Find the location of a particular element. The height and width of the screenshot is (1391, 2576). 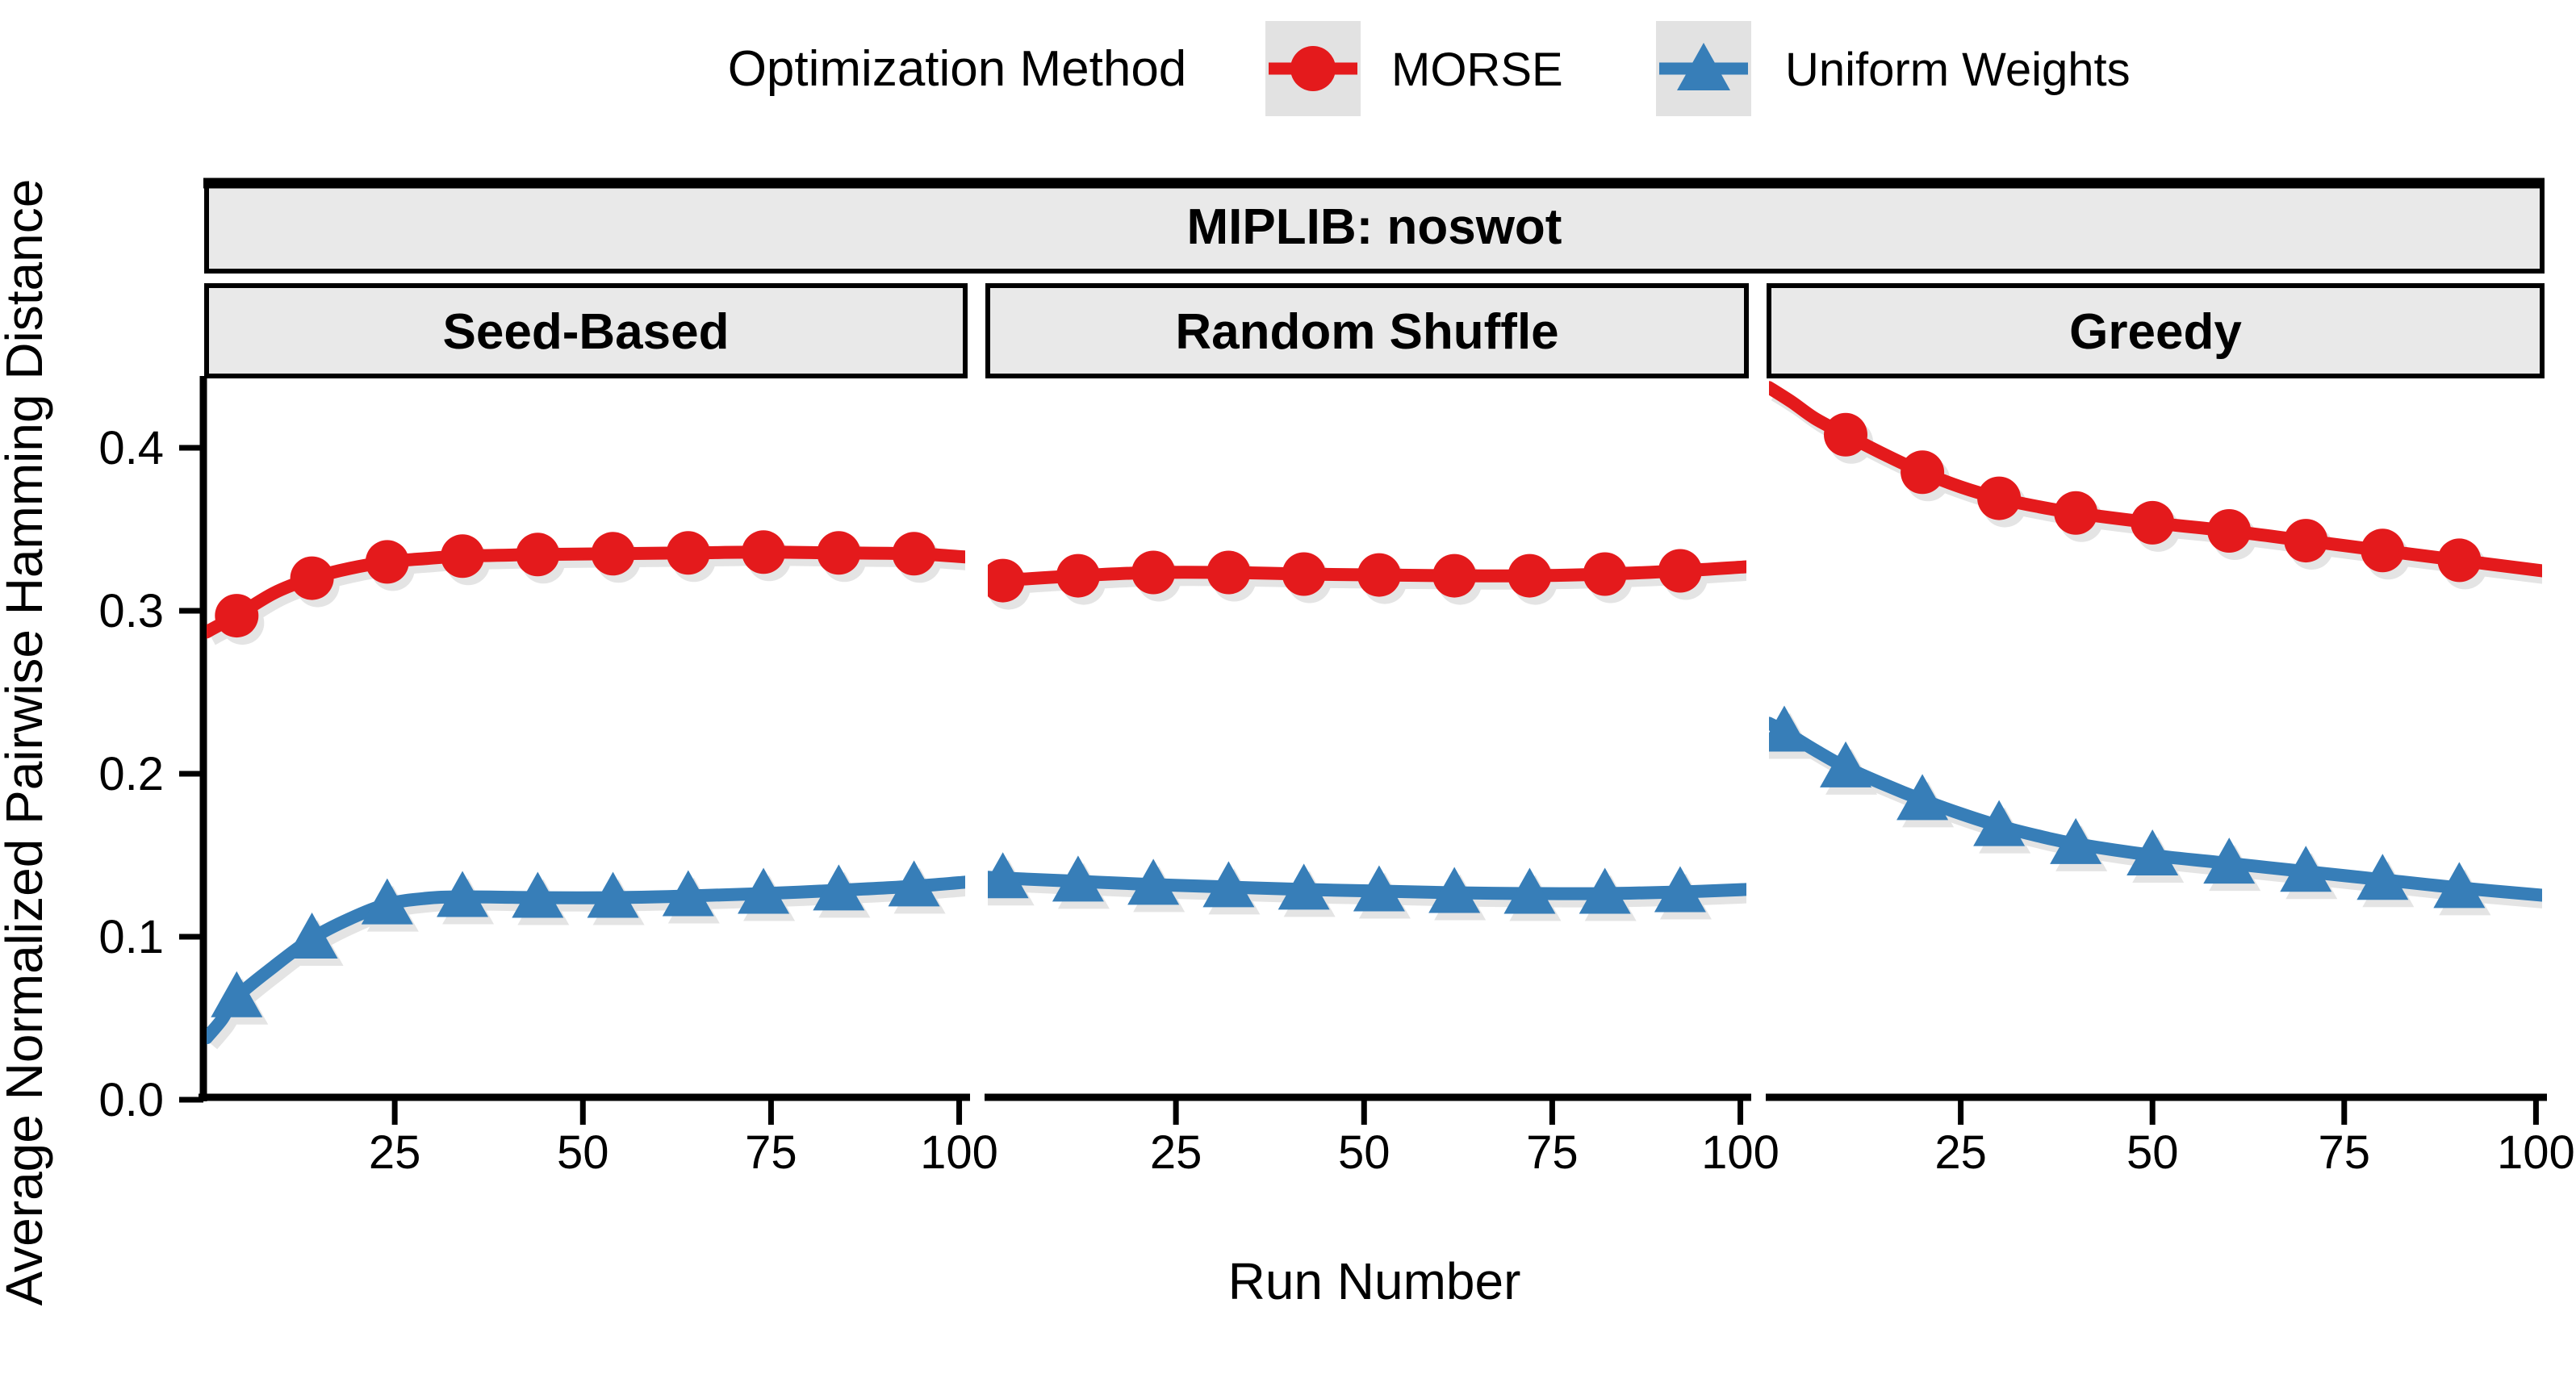

facet-strip-seed-based is located at coordinates (586, 330).